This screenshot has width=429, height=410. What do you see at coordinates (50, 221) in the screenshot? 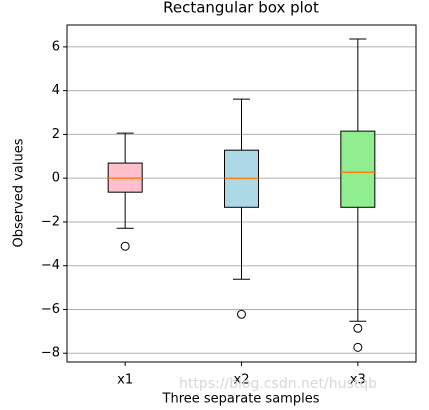
I see `y-tick-label: −2` at bounding box center [50, 221].